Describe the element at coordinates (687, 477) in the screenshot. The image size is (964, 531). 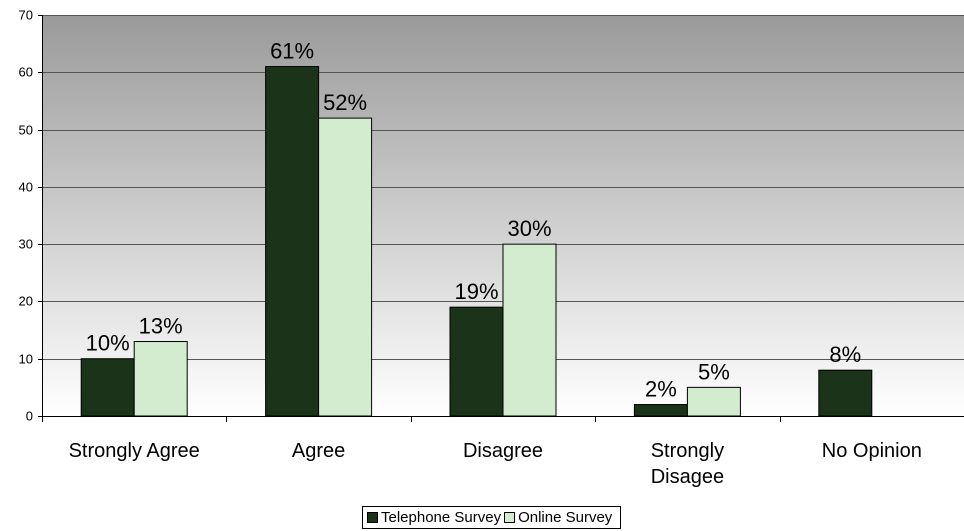
I see `category-label: Disagee` at that location.